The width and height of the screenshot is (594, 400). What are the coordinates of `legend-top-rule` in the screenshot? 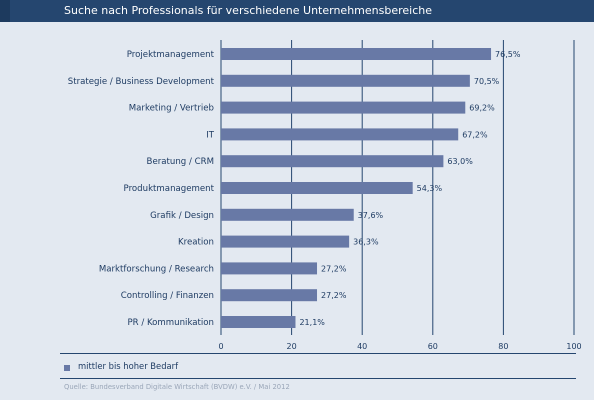 It's located at (318, 353).